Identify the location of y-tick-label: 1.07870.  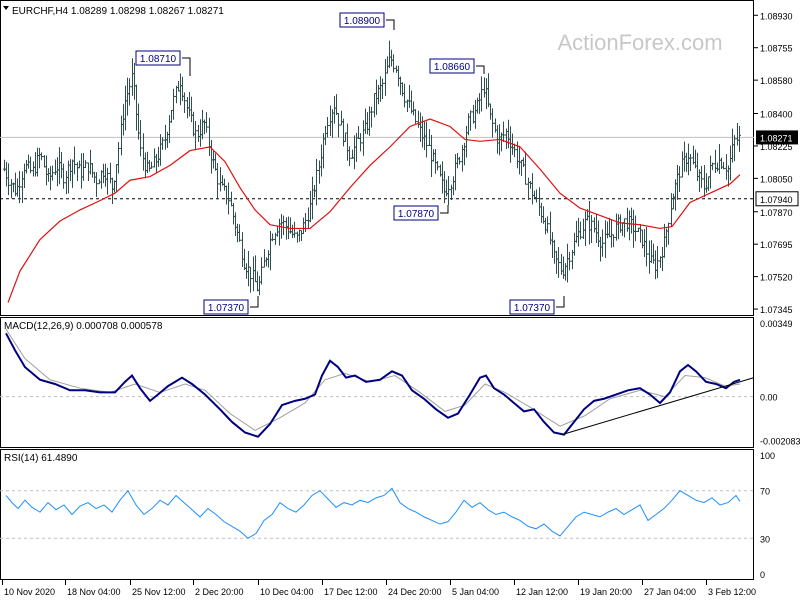
(776, 213).